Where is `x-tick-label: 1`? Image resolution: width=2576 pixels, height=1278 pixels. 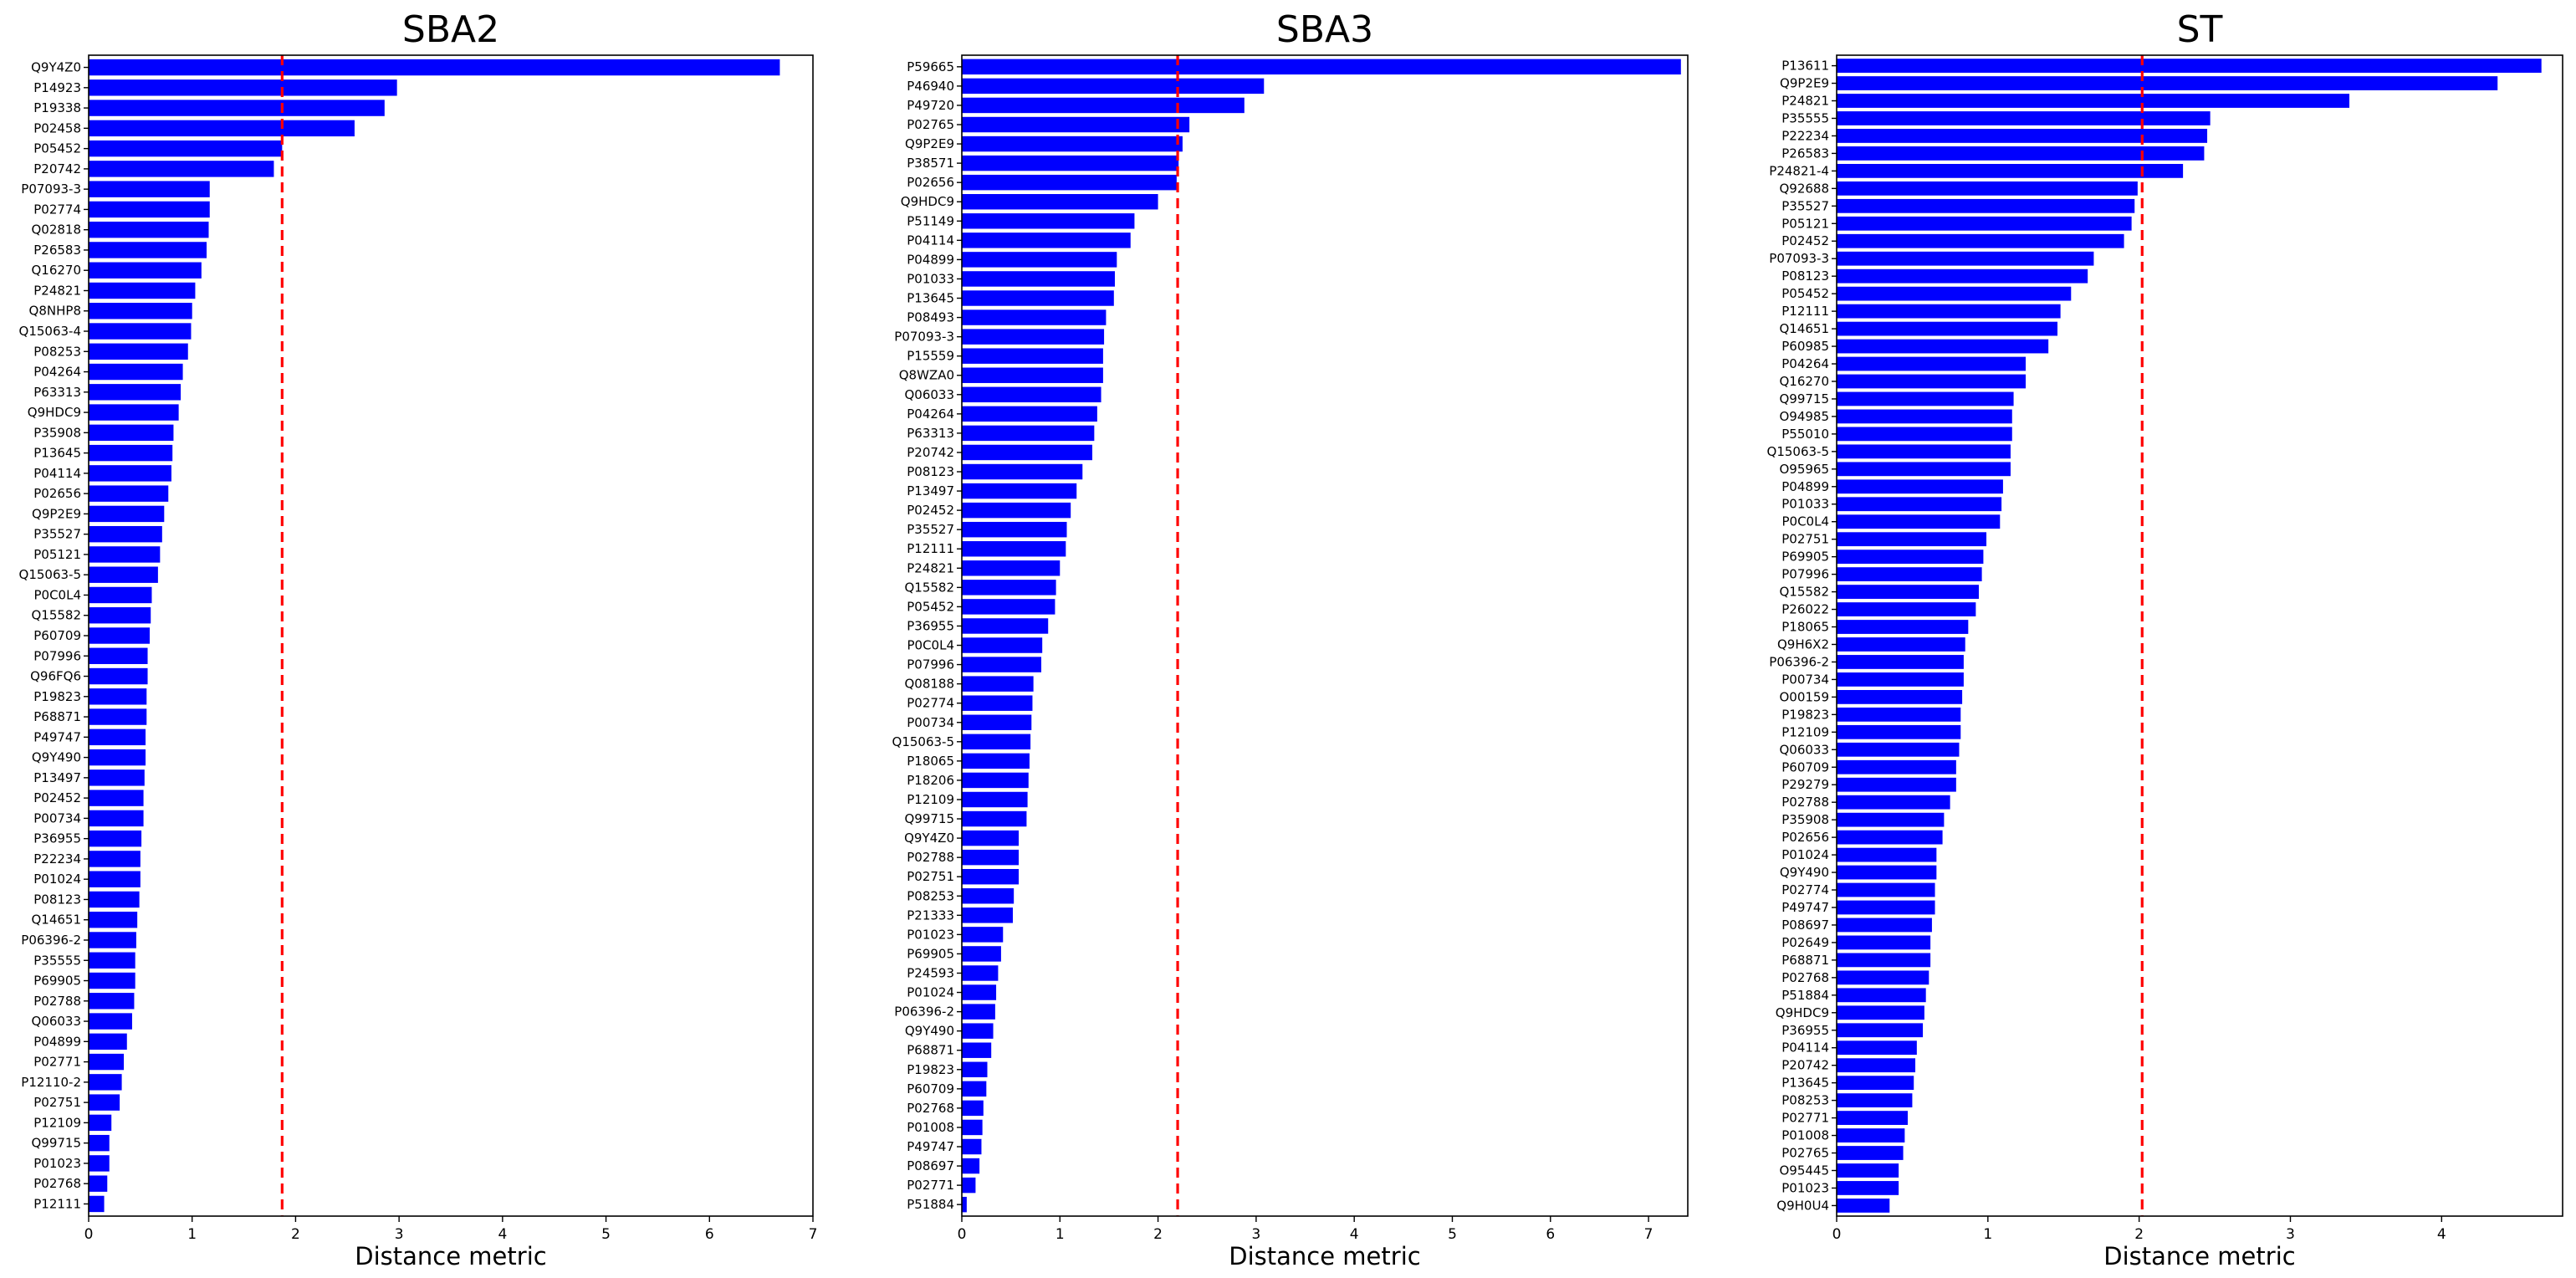 x-tick-label: 1 is located at coordinates (1987, 1234).